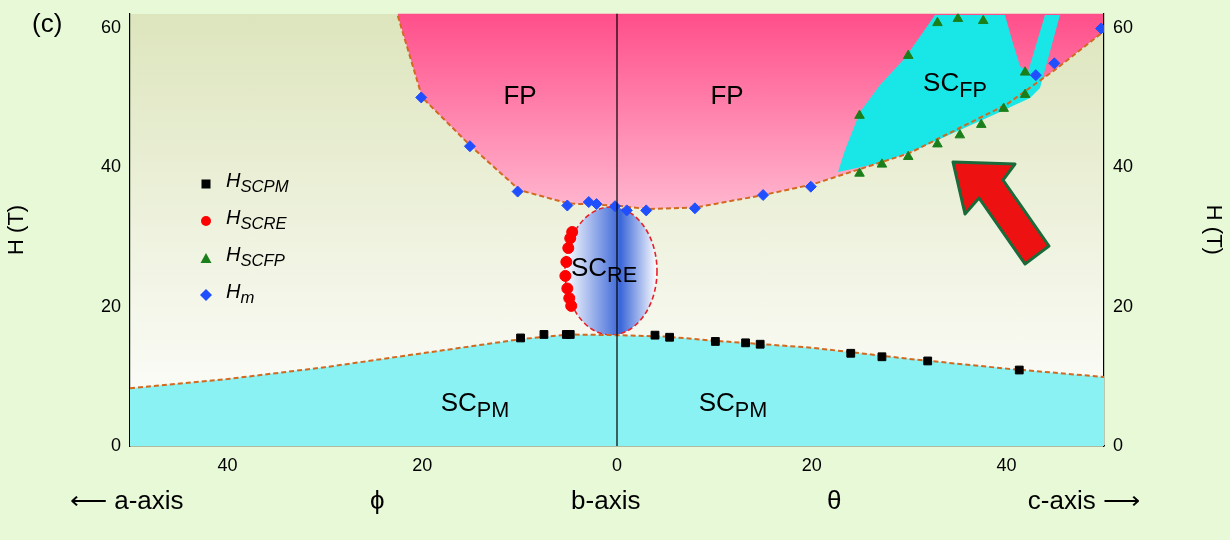  What do you see at coordinates (47, 23) in the screenshot?
I see `text: (c)` at bounding box center [47, 23].